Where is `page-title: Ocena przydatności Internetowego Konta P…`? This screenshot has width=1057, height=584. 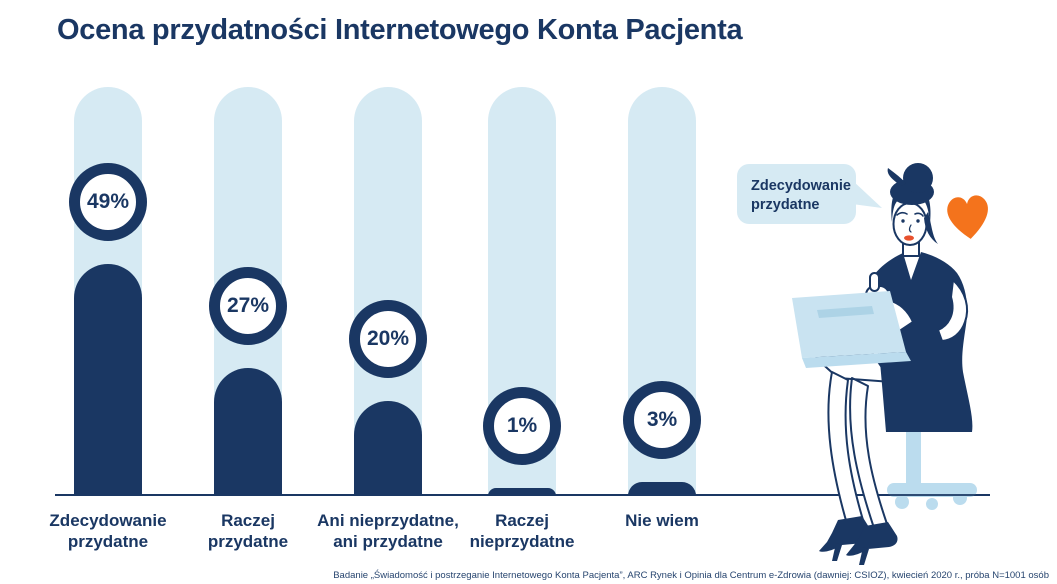 page-title: Ocena przydatności Internetowego Konta P… is located at coordinates (400, 30).